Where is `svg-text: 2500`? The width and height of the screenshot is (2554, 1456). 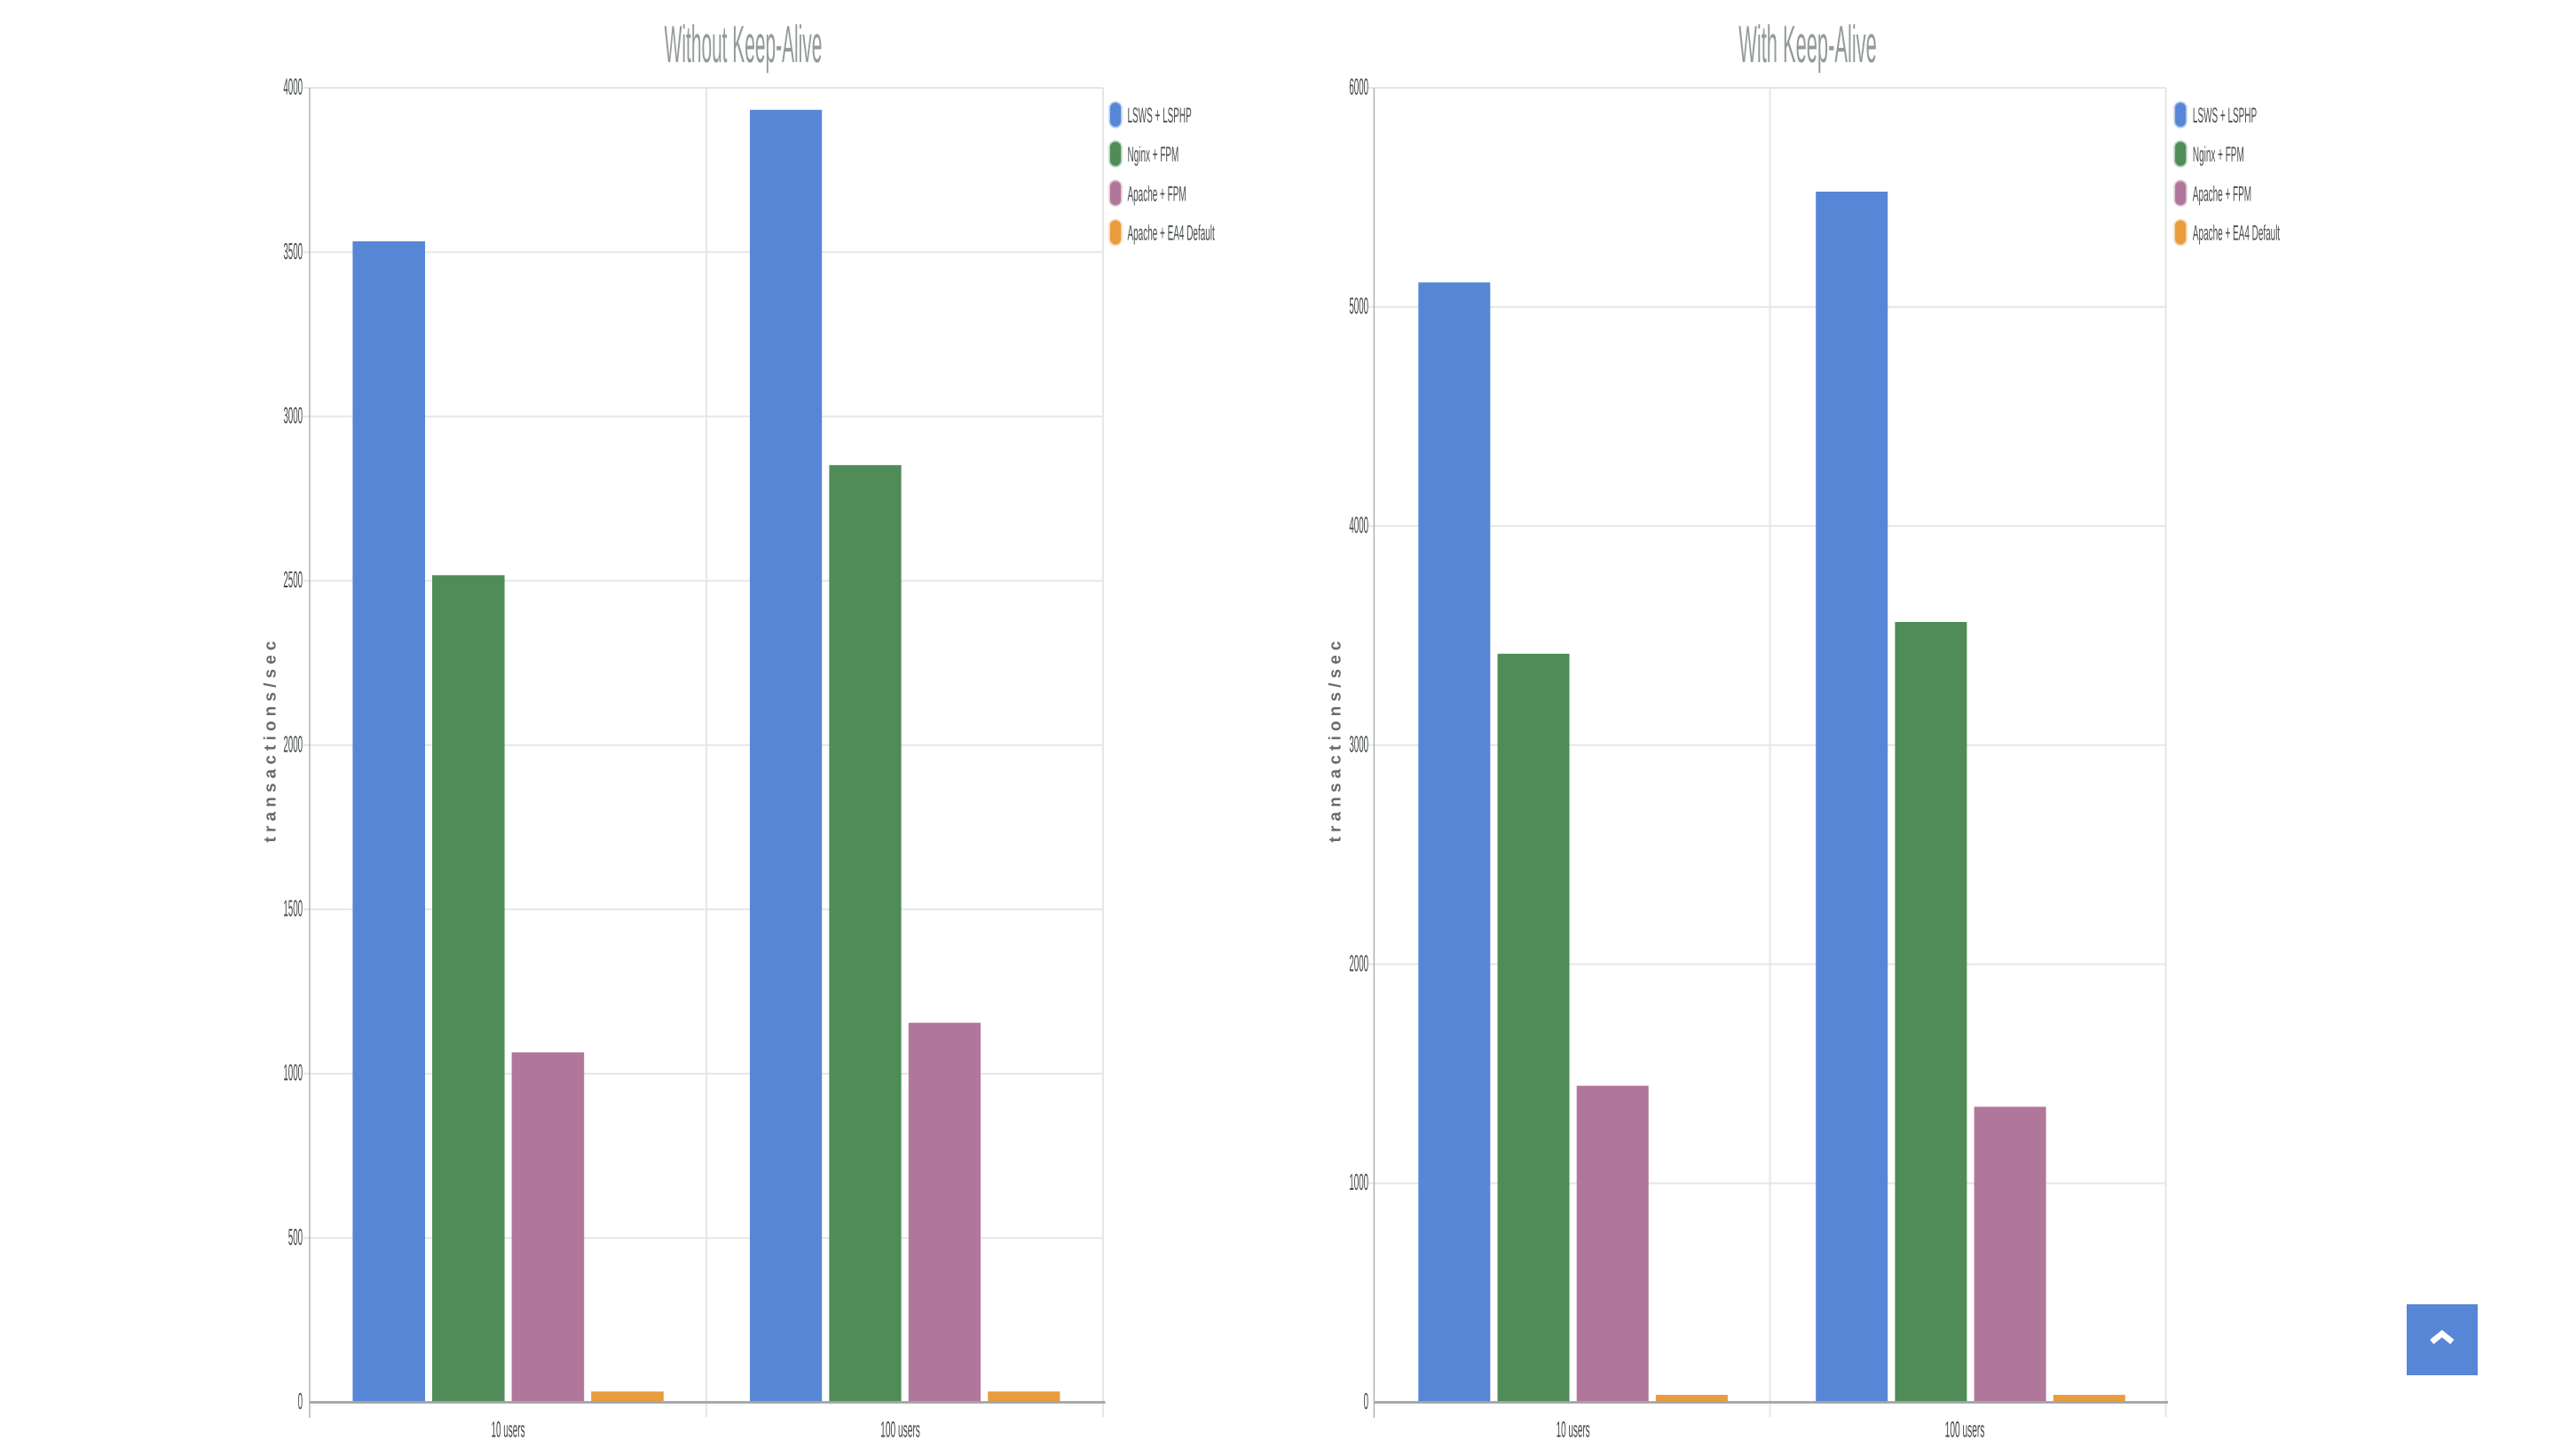
svg-text: 2500 is located at coordinates (293, 579).